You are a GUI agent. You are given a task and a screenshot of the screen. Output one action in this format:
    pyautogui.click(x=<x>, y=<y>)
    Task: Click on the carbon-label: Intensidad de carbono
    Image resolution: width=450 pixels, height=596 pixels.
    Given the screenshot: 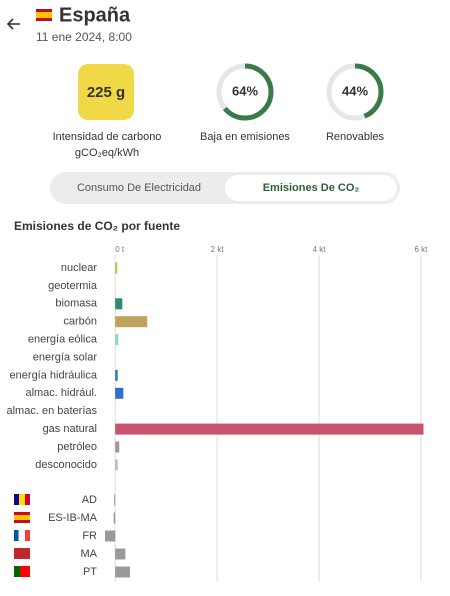 What is the action you would take?
    pyautogui.click(x=107, y=137)
    